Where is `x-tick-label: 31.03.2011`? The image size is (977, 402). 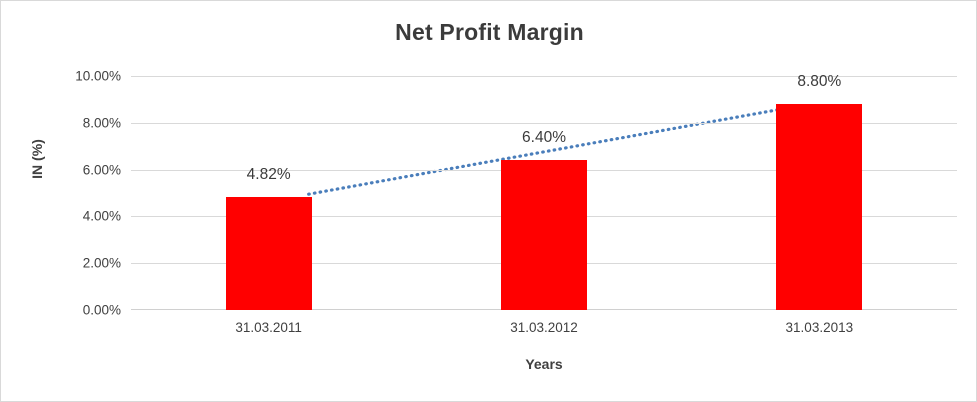 x-tick-label: 31.03.2011 is located at coordinates (268, 327).